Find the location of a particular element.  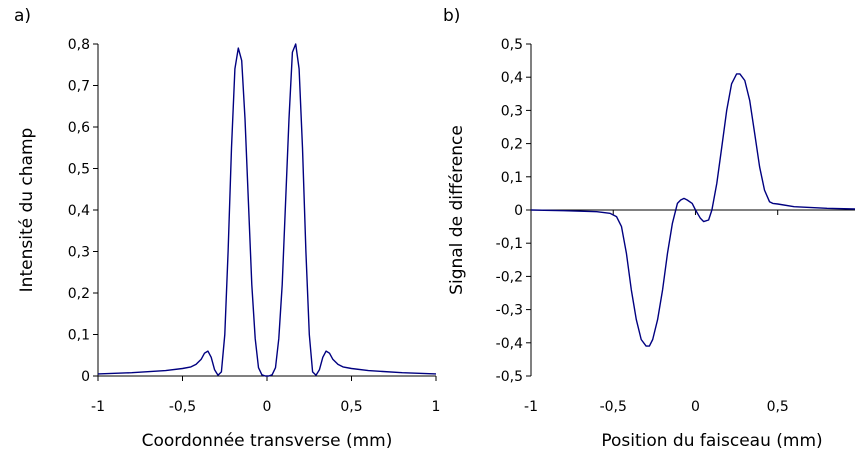

panel-b-y-tick-label: -0,1 is located at coordinates (509, 244).